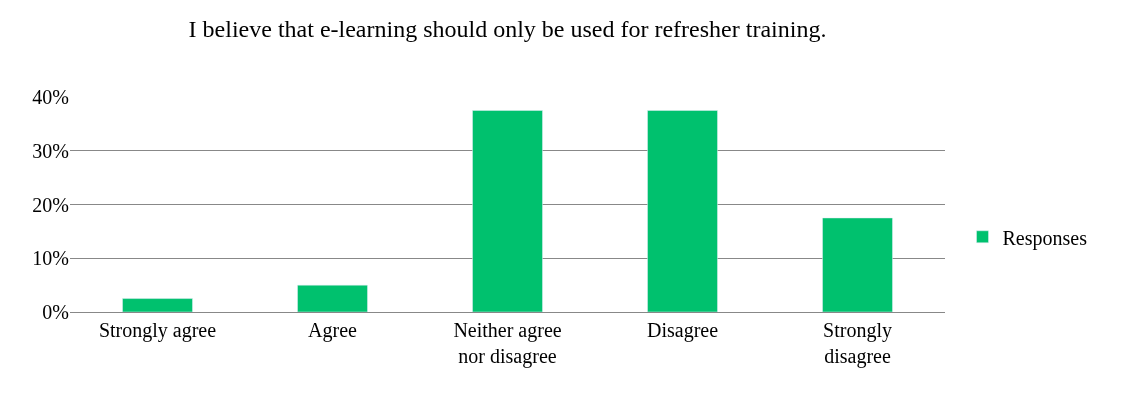 This screenshot has width=1147, height=403. I want to click on x-tick-label: Strongly agree, so click(157, 330).